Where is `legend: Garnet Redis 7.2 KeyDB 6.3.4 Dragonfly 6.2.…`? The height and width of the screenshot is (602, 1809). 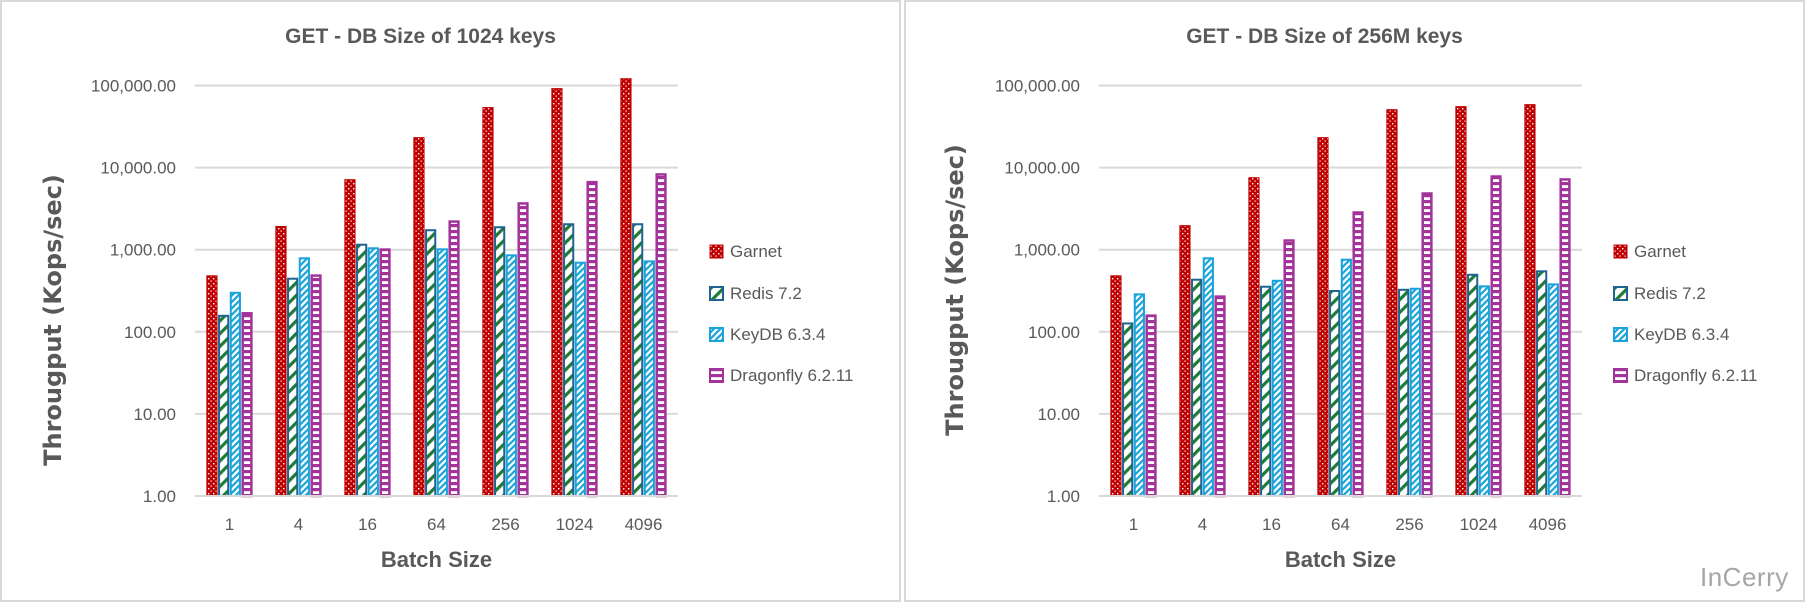
legend: Garnet Redis 7.2 KeyDB 6.3.4 Dragonfly 6.2.… is located at coordinates (1685, 313).